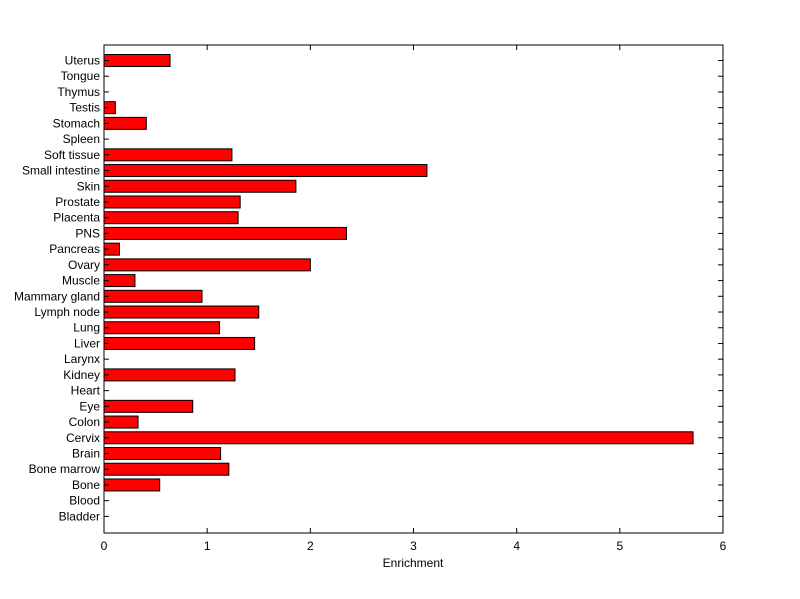 The width and height of the screenshot is (800, 599). I want to click on y-tick-label: Prostate, so click(77, 202).